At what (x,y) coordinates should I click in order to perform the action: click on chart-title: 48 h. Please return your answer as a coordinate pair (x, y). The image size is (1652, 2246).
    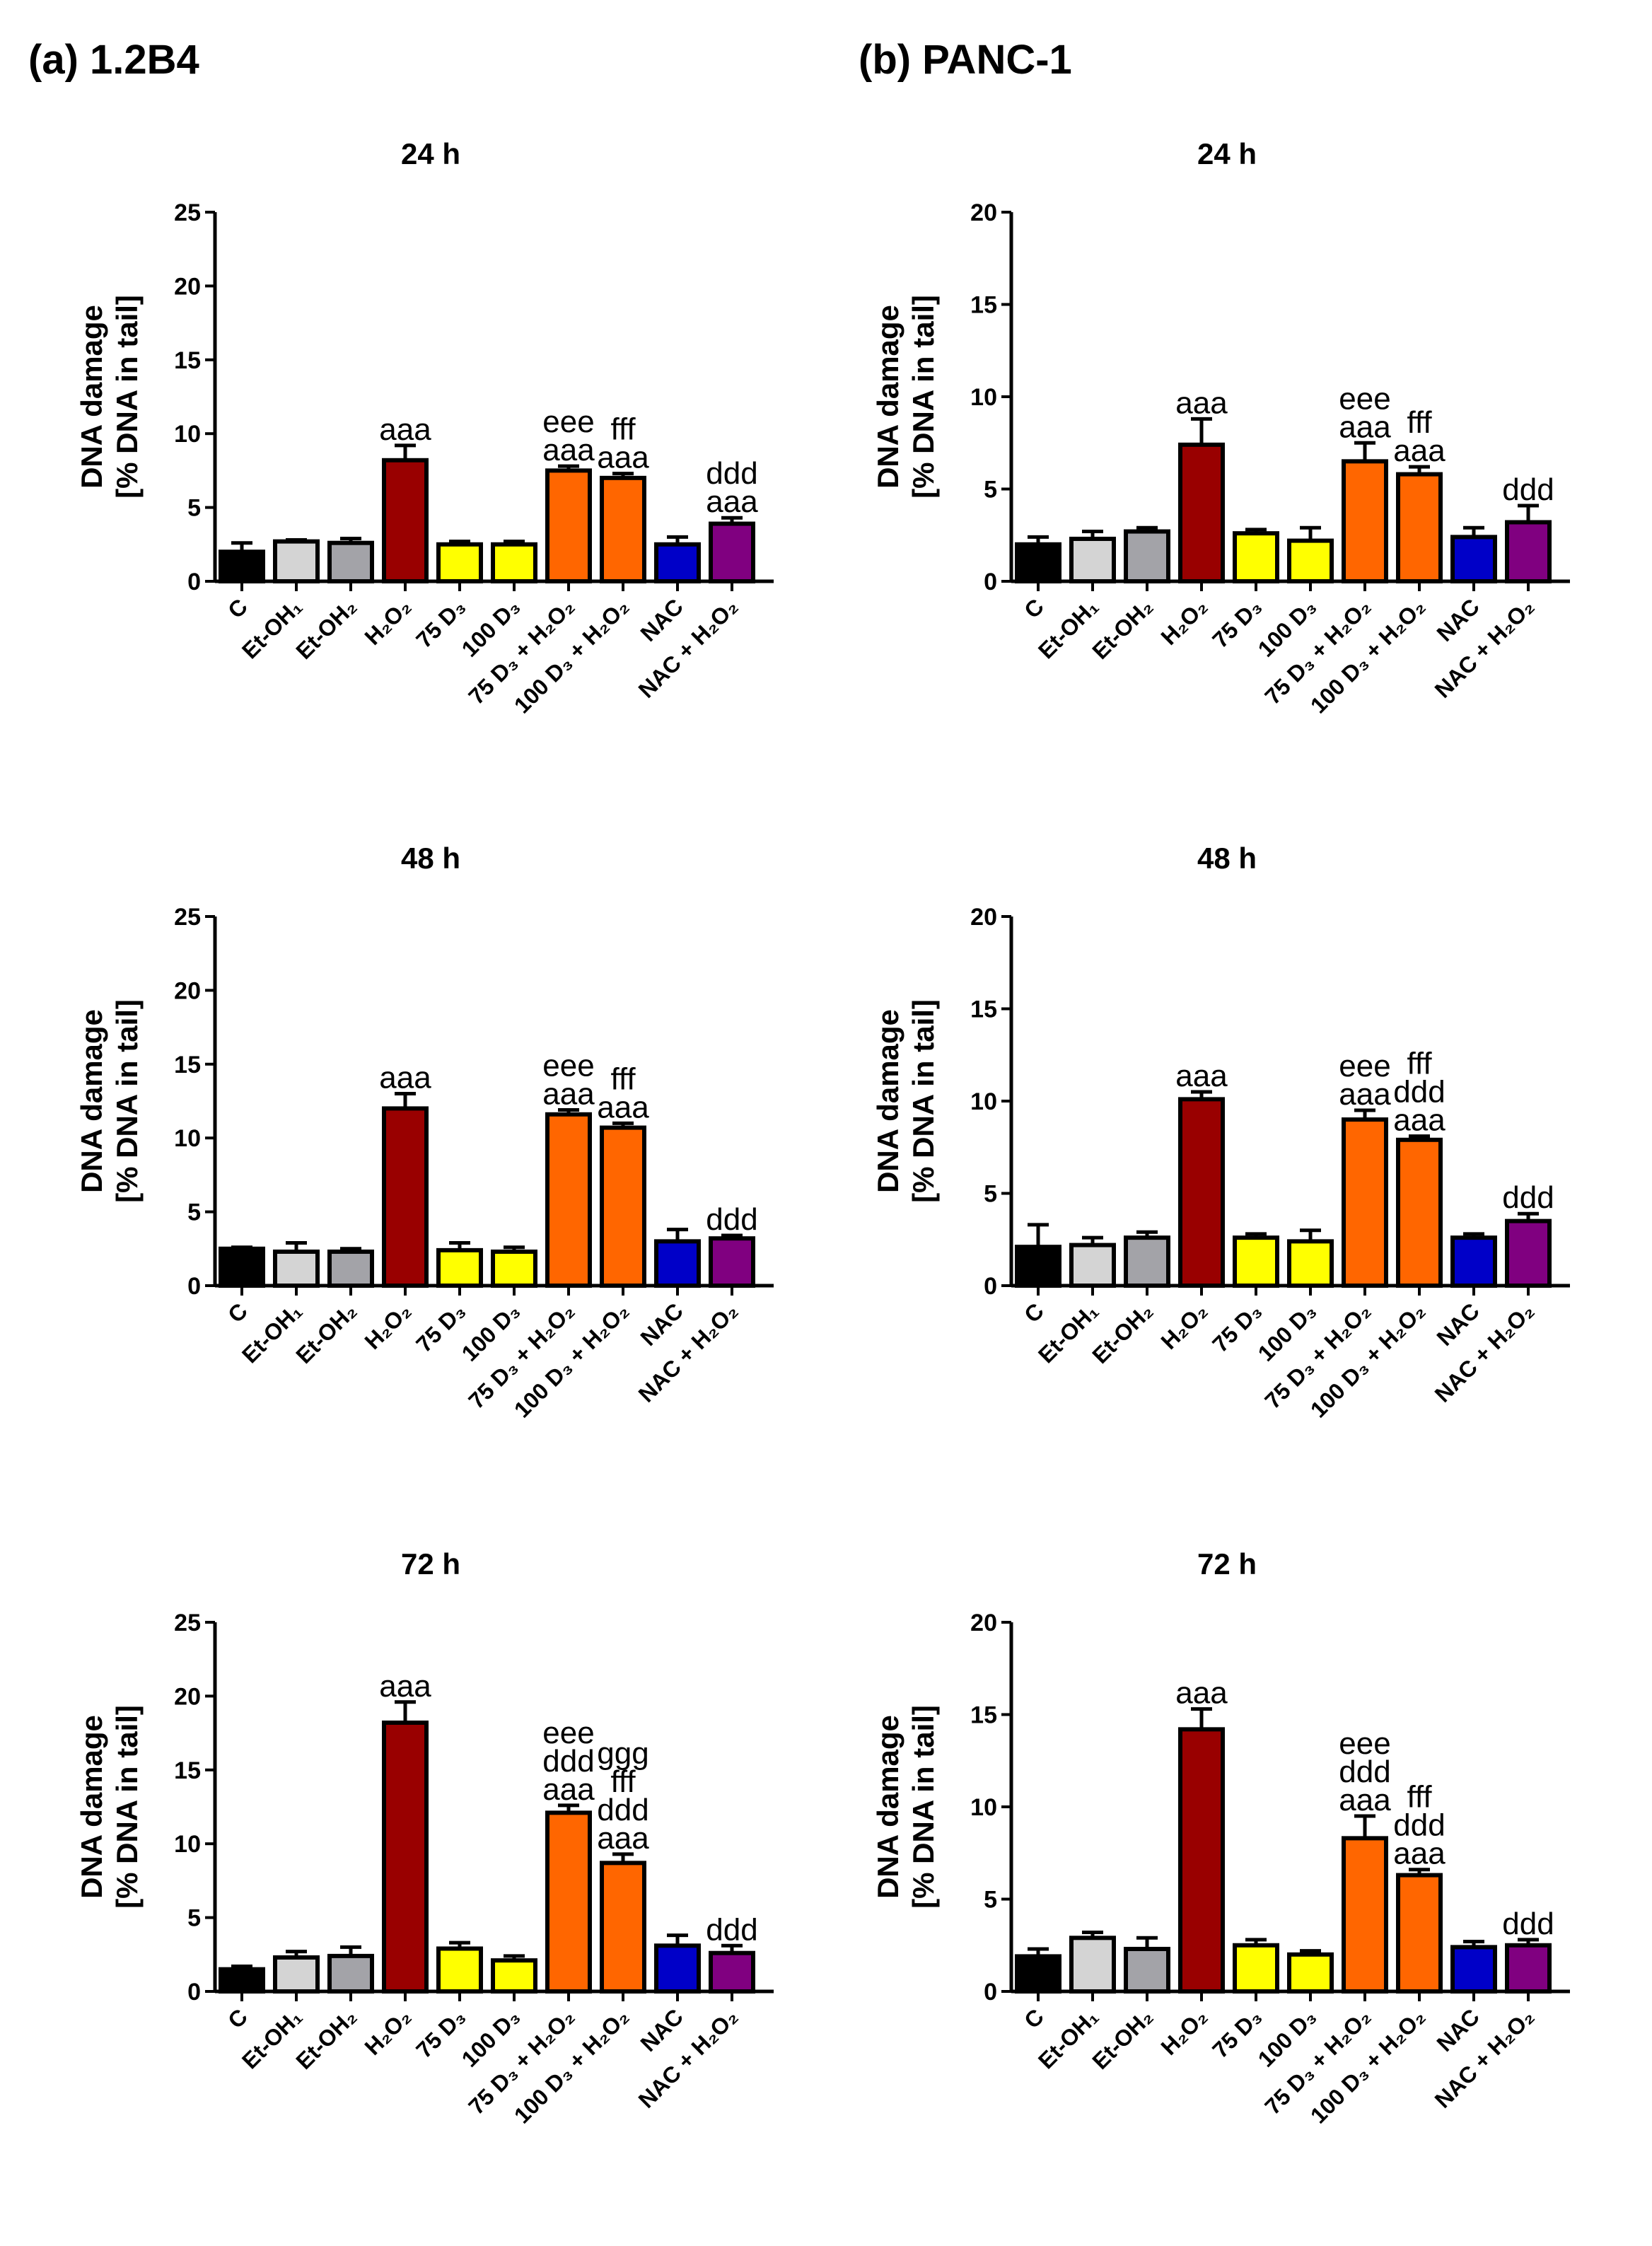
    Looking at the image, I should click on (1227, 858).